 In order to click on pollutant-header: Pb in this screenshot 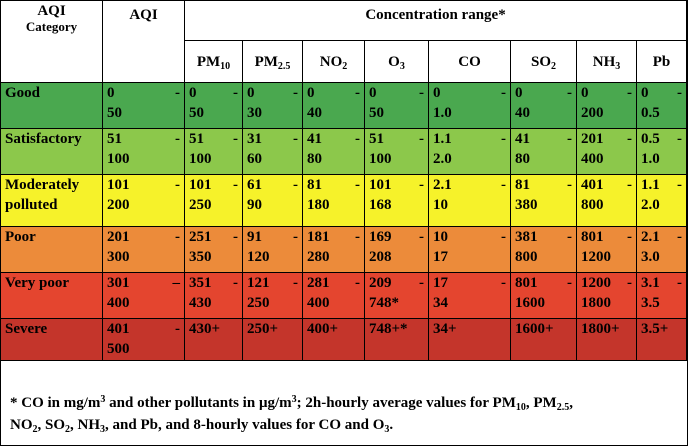, I will do `click(661, 61)`.